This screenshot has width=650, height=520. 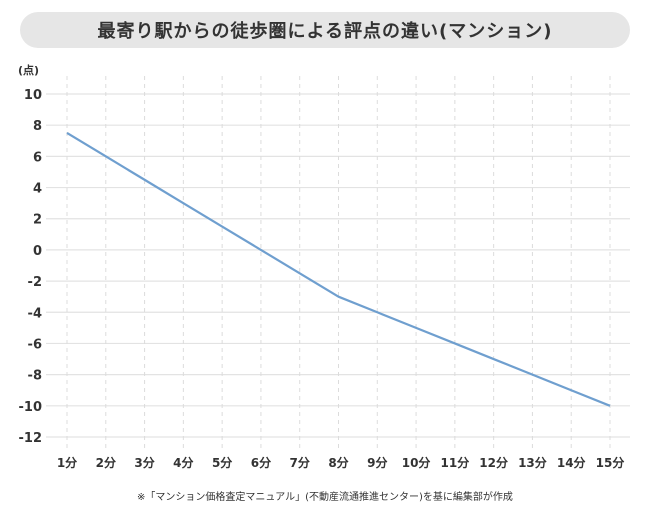 I want to click on source-note: ※「マンション価格査定マニュアル」(不動産流通推進センター)を基に編集部が作成, so click(x=325, y=497).